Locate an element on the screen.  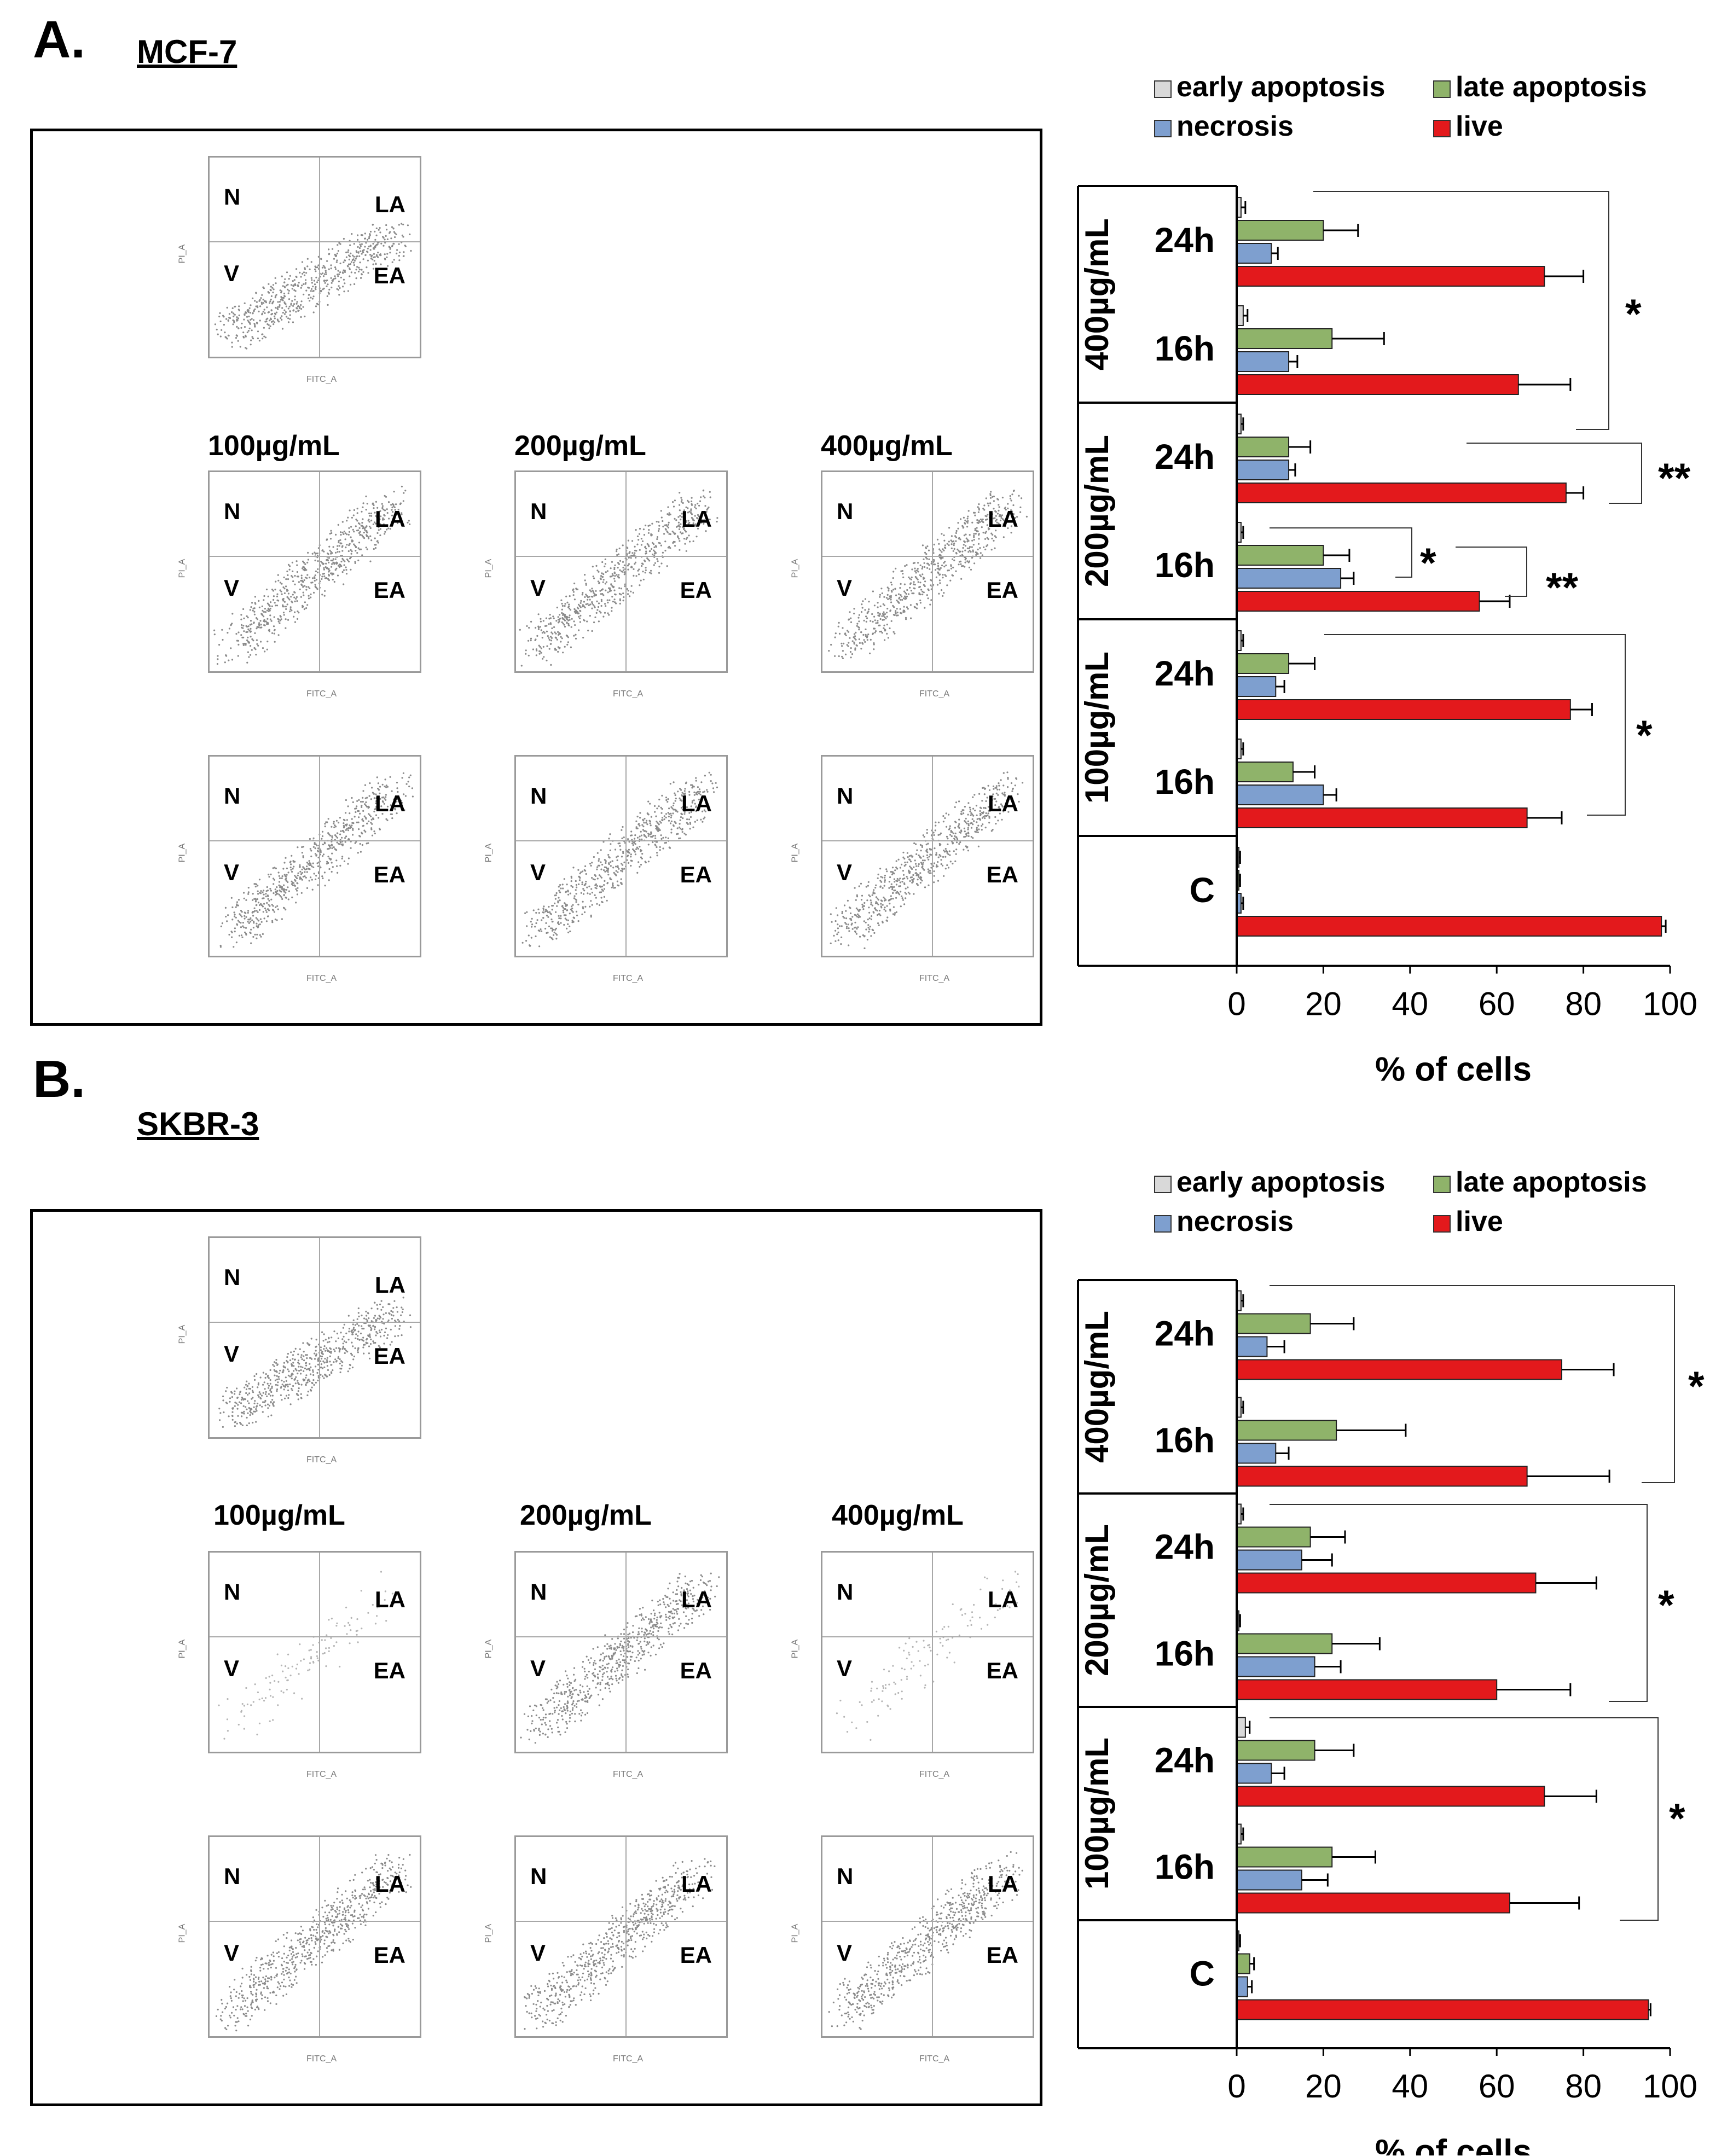
x-tick-label: 60 is located at coordinates (1497, 2086).